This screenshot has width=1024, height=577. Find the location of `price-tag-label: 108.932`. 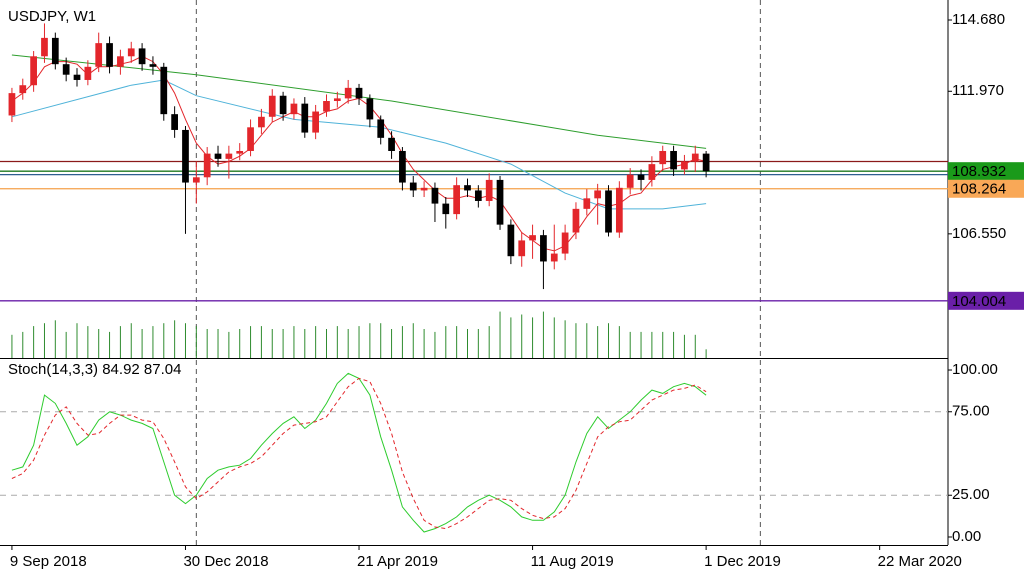

price-tag-label: 108.932 is located at coordinates (979, 171).